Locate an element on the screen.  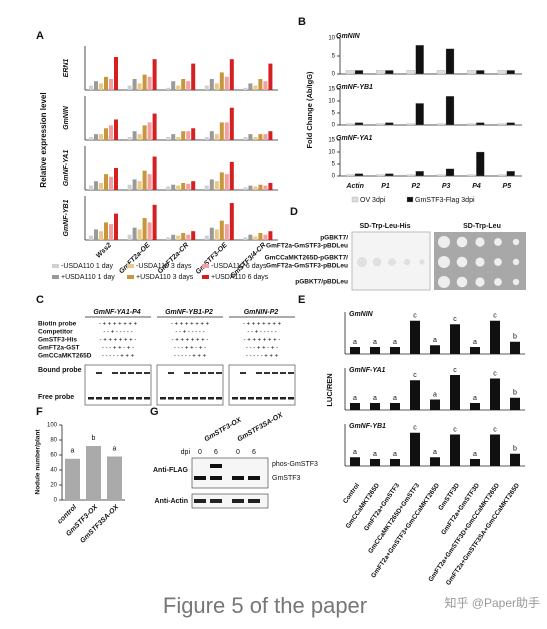
group-label: GmFT2a-CR is located at coordinates (174, 259).